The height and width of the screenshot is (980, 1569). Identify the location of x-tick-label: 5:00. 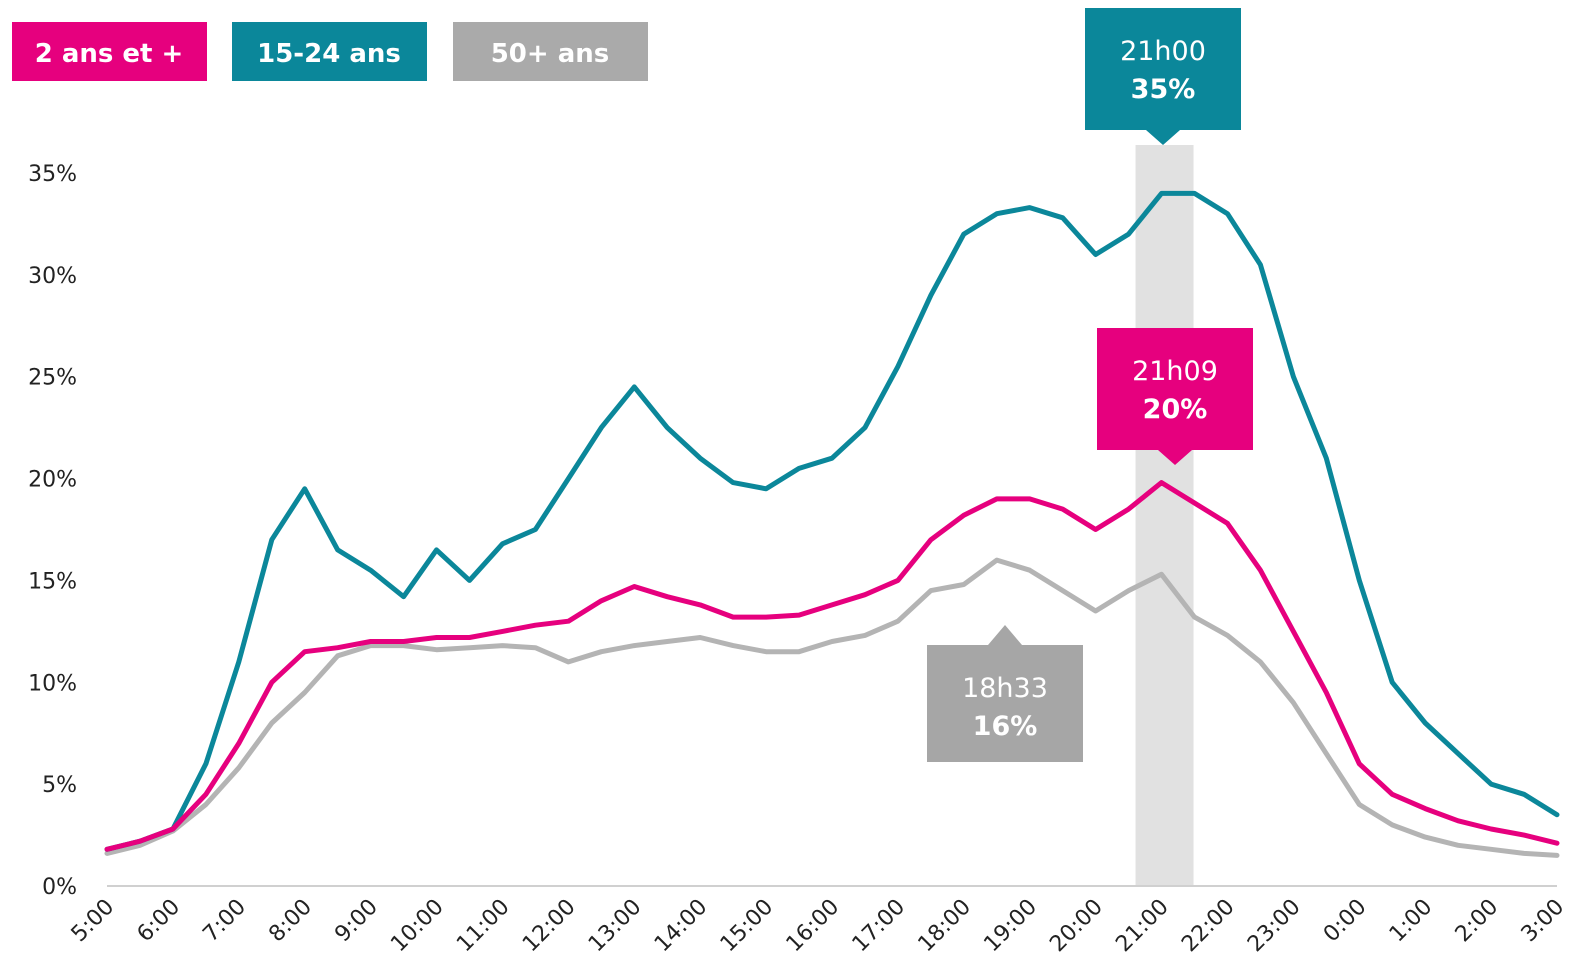
(93, 921).